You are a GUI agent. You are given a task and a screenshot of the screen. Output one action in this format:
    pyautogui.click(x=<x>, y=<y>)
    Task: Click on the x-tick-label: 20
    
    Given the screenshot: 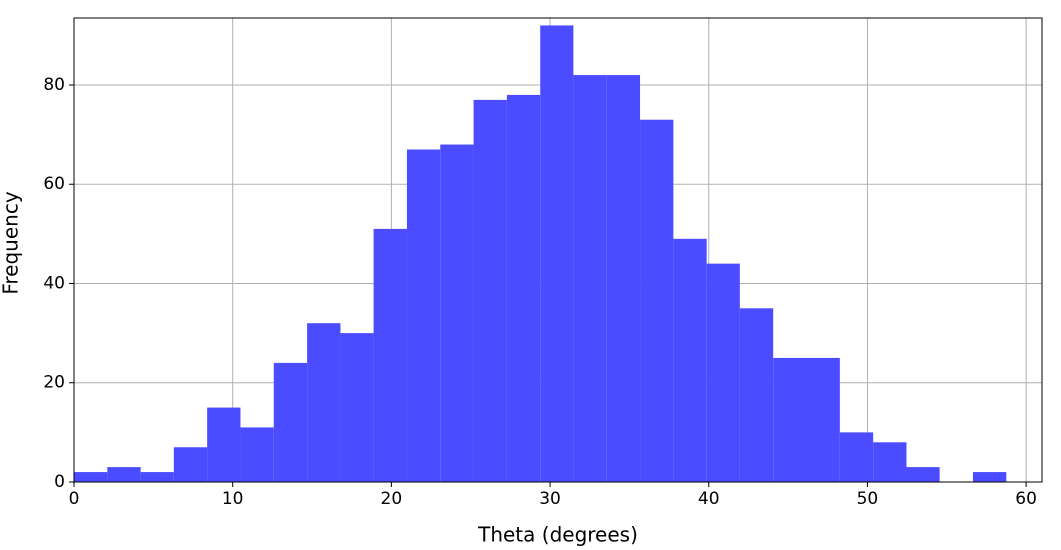 What is the action you would take?
    pyautogui.click(x=392, y=499)
    